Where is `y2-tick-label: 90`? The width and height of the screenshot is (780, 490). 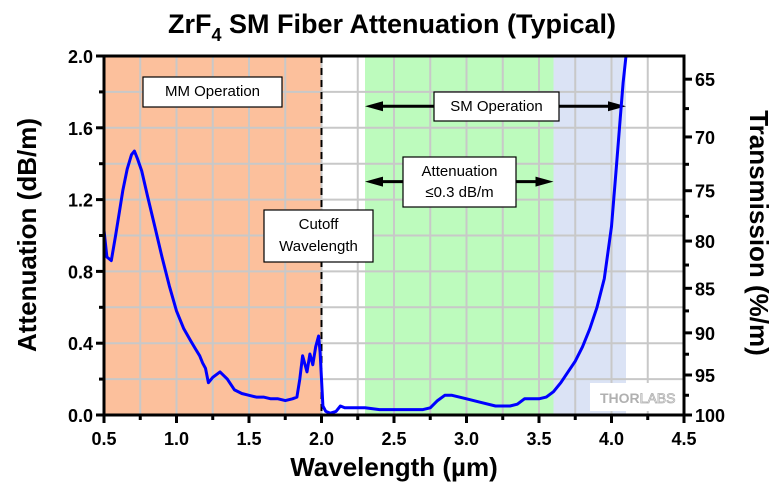 y2-tick-label: 90 is located at coordinates (705, 334).